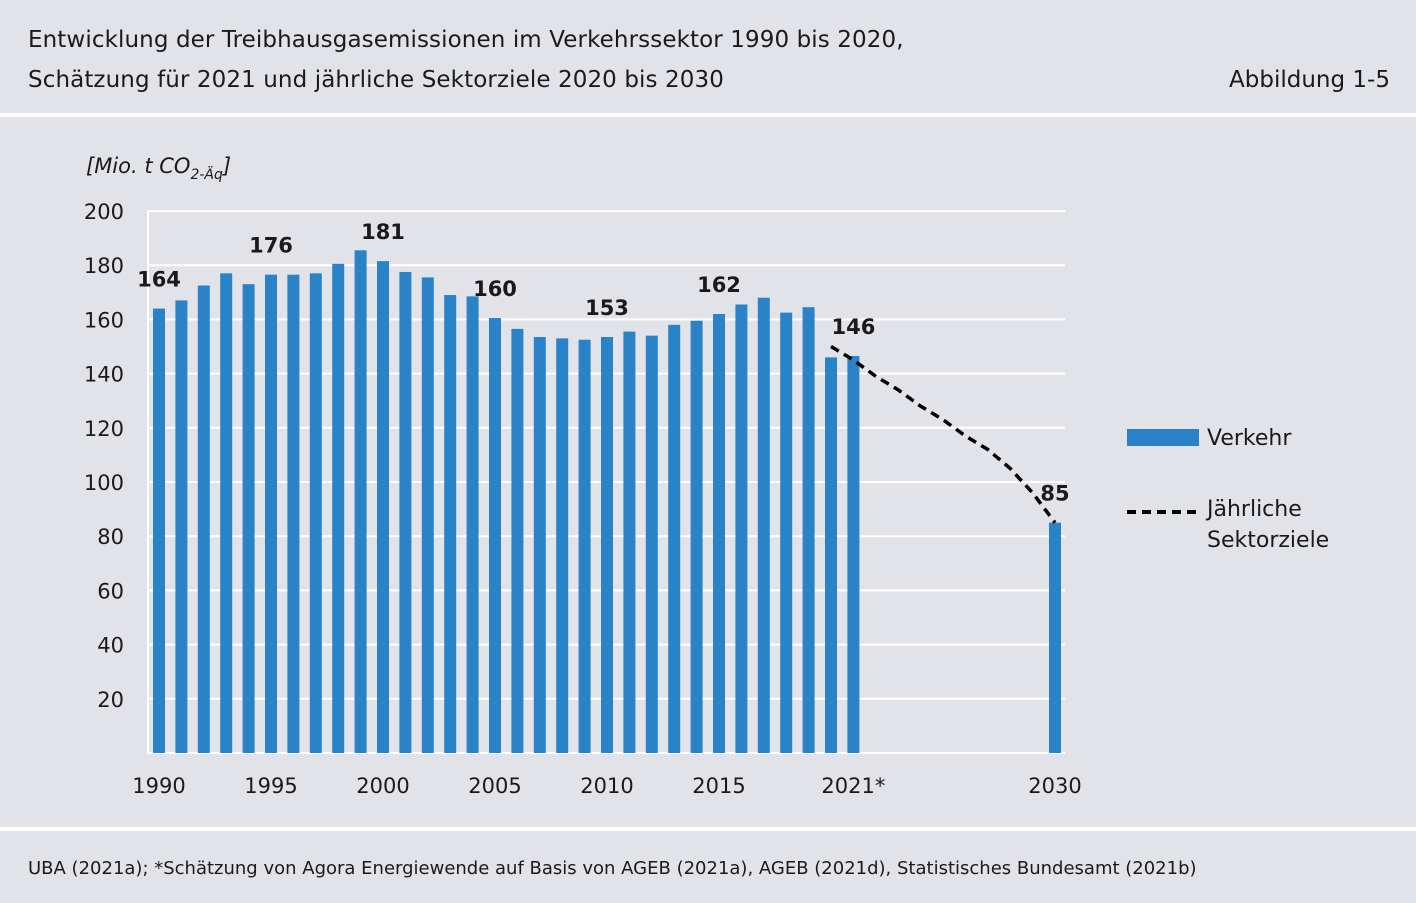 This screenshot has width=1416, height=903. Describe the element at coordinates (383, 507) in the screenshot. I see `bar-2000` at that location.